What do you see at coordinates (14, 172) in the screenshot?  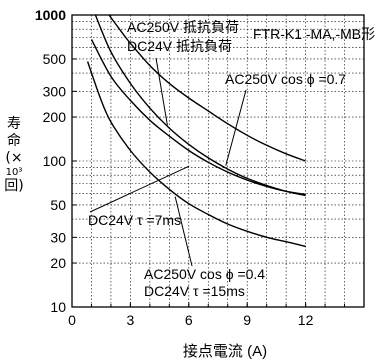 I see `y-axis-label-power: 10³` at bounding box center [14, 172].